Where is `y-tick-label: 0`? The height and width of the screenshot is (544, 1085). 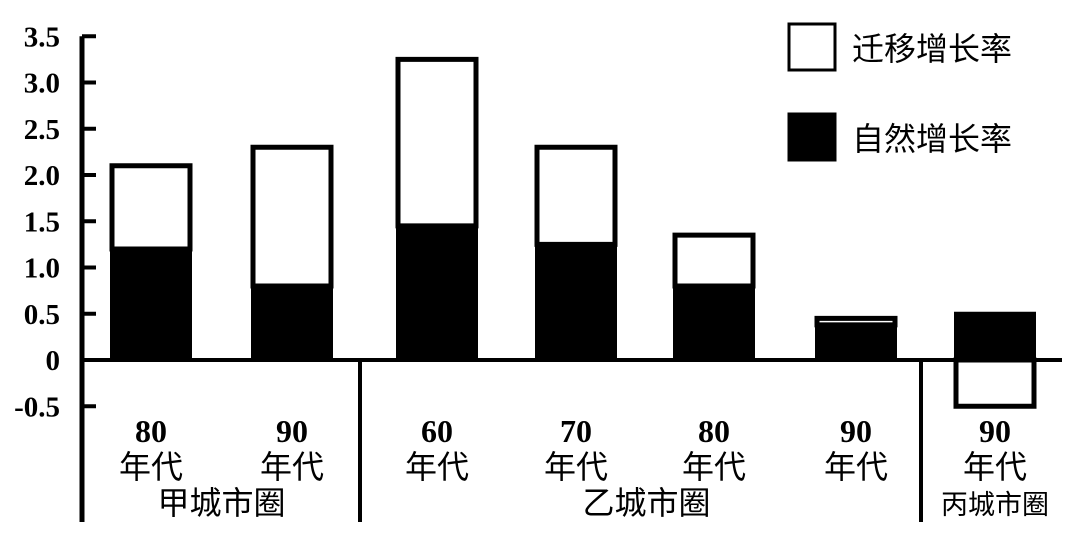
y-tick-label: 0 is located at coordinates (53, 361).